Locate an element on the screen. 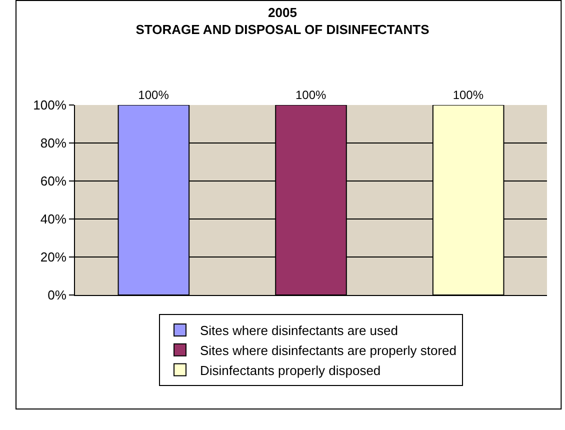 The image size is (565, 430). y-tick-label: 40% is located at coordinates (53, 219).